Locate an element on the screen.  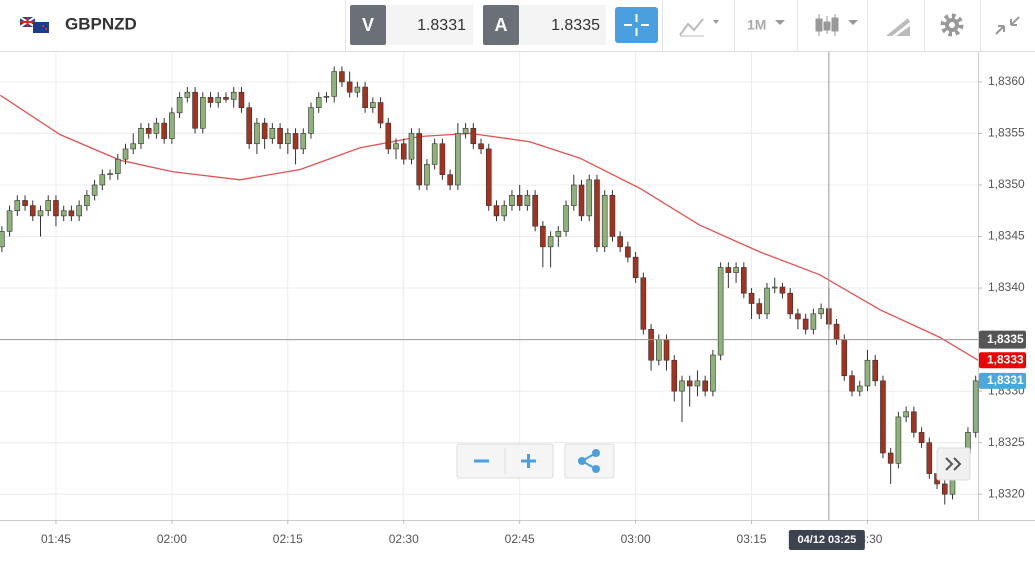
price-marker is located at coordinates (1002, 360).